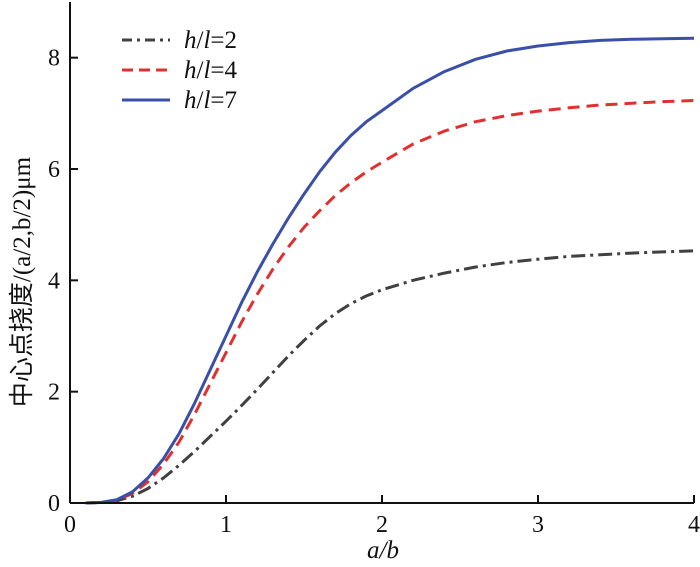 The height and width of the screenshot is (567, 700). What do you see at coordinates (210, 100) in the screenshot?
I see `legend-label-3: h/l=7` at bounding box center [210, 100].